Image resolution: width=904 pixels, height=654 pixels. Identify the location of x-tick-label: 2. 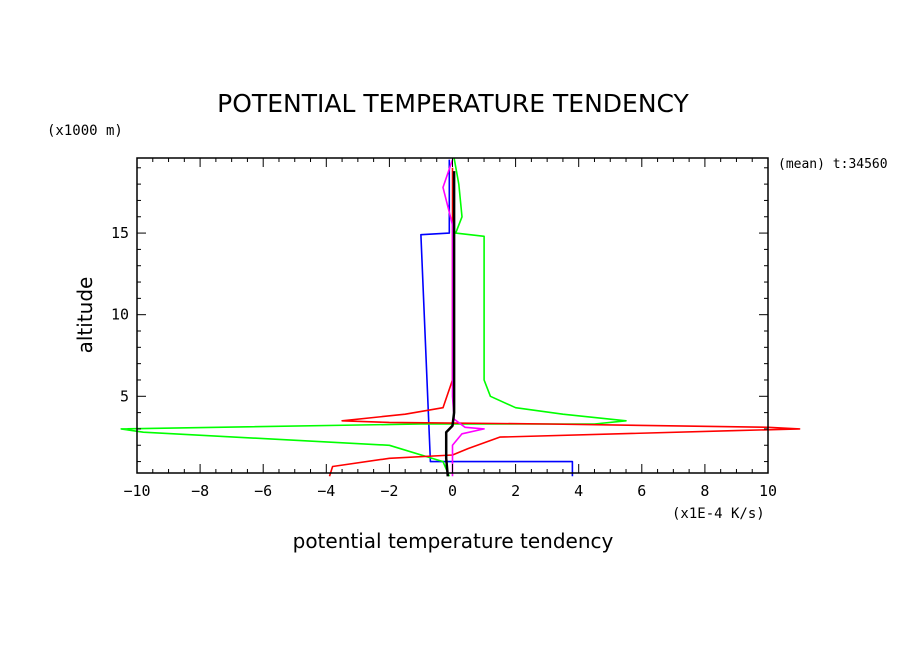
(515, 491).